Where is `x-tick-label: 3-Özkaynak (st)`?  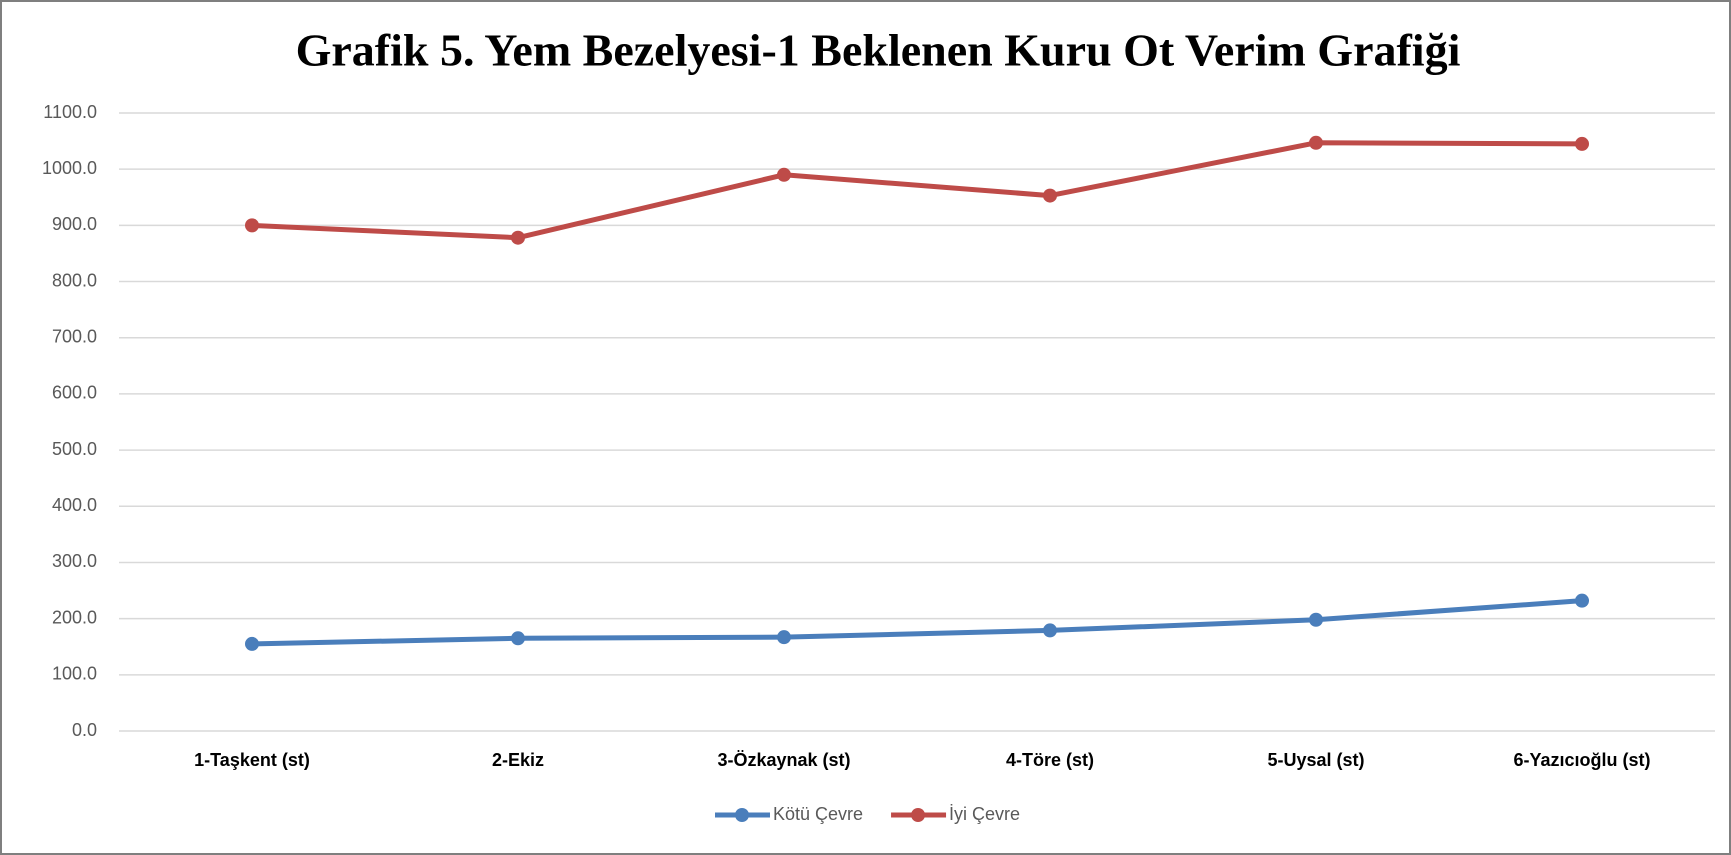
x-tick-label: 3-Özkaynak (st) is located at coordinates (783, 760).